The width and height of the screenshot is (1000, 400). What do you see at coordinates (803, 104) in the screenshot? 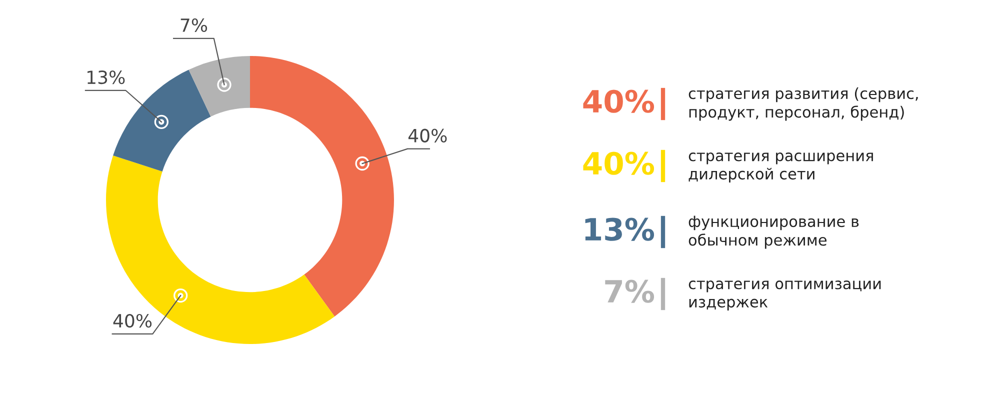
I see `legend-label: стратегия развития (сервис, продукт, персонал, бренд)` at bounding box center [803, 104].